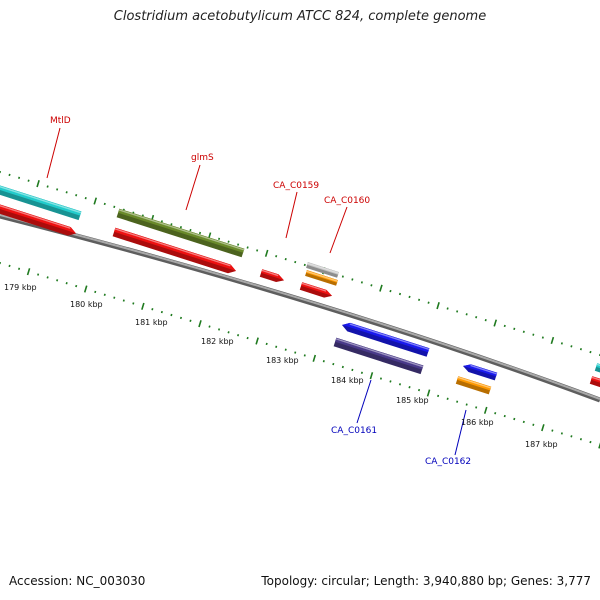  Describe the element at coordinates (282, 360) in the screenshot. I see `scale-label-183-kbp: 183 kbp` at that location.